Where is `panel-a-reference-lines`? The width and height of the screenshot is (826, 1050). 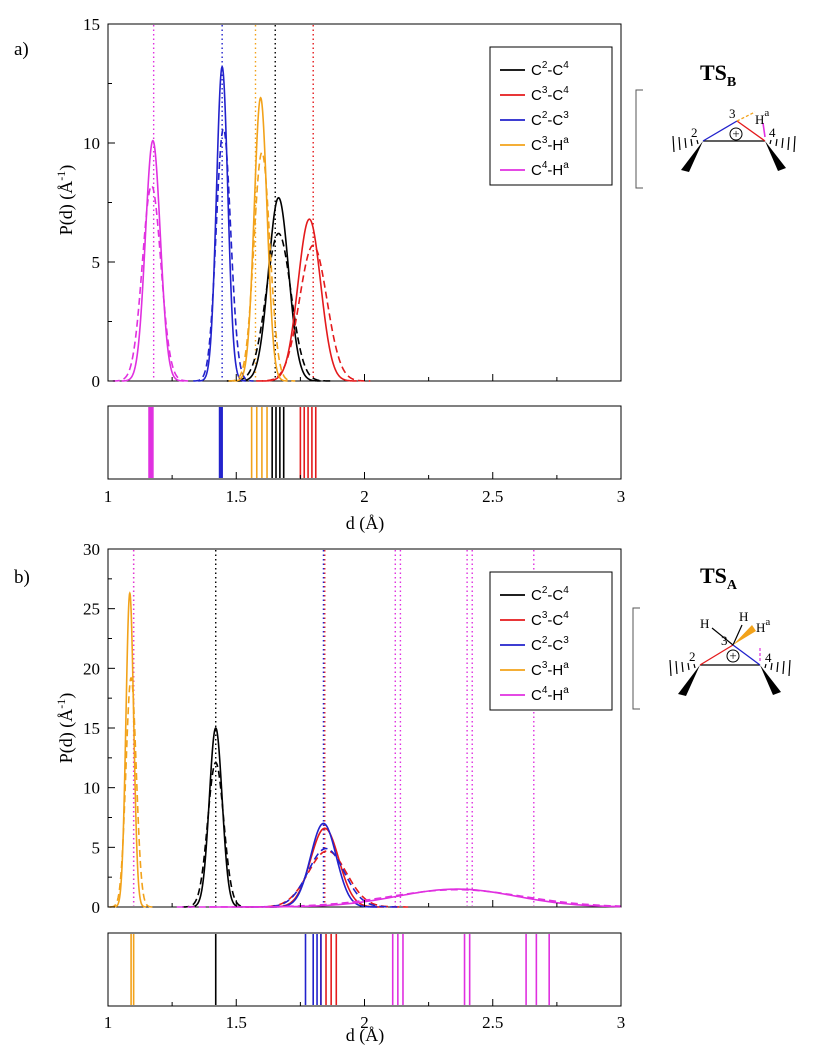
panel-a-reference-lines is located at coordinates (233, 202).